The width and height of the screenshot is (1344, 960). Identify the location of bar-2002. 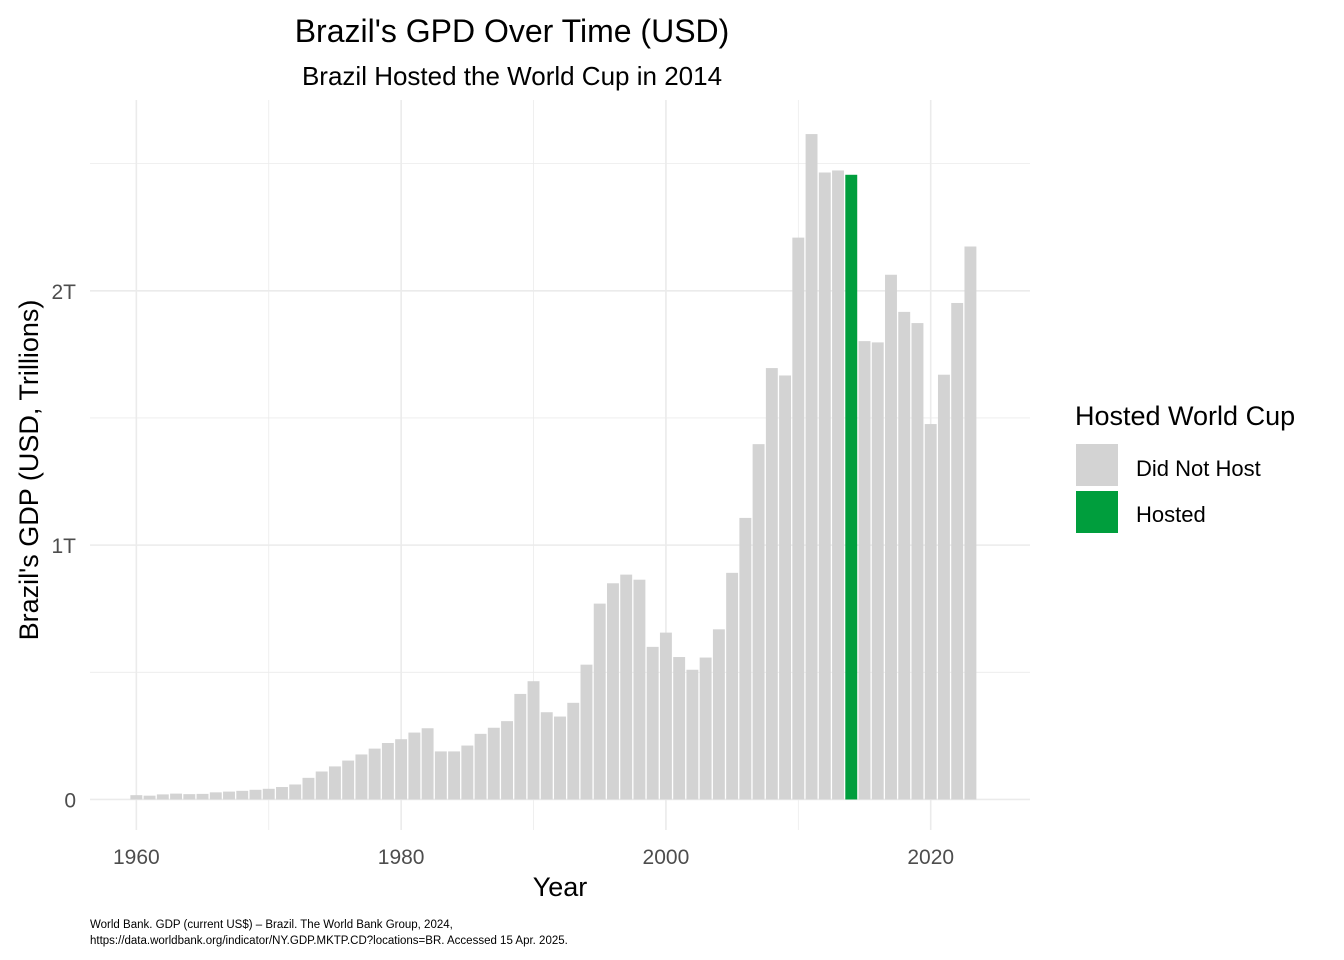
(692, 734).